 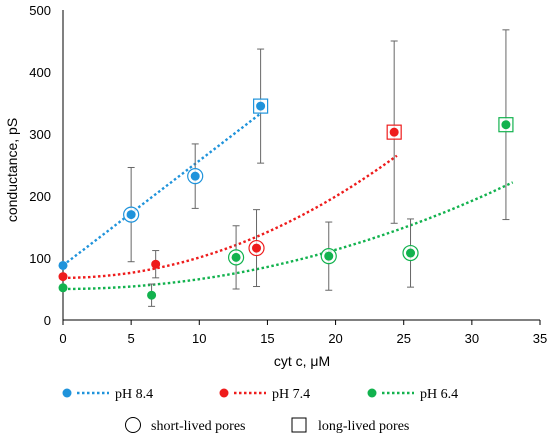 What do you see at coordinates (162, 189) in the screenshot?
I see `trend-line` at bounding box center [162, 189].